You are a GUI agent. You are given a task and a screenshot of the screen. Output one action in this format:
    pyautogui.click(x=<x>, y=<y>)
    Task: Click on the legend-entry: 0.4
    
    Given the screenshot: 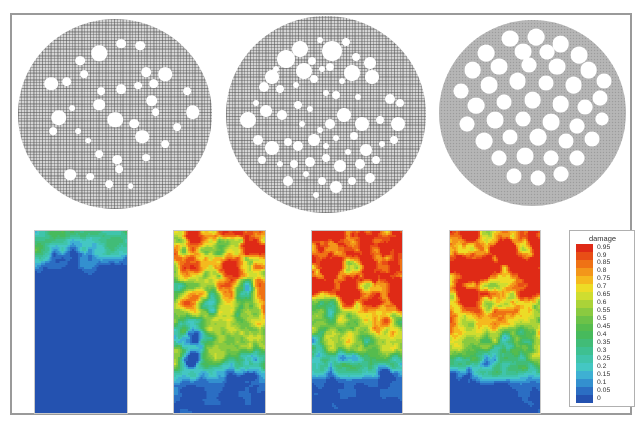 What is the action you would take?
    pyautogui.click(x=602, y=335)
    